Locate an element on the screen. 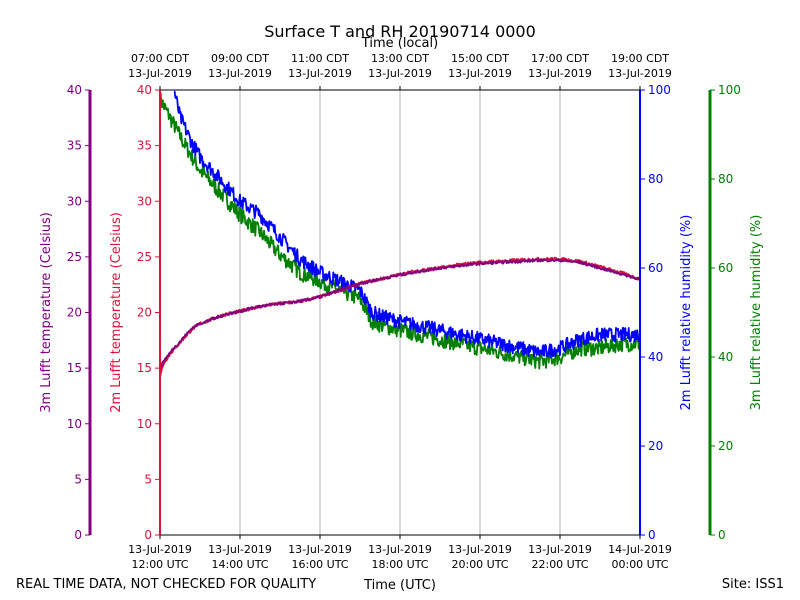  y-axis-label-rh3m: 3m Lufft relative humidity (%) is located at coordinates (756, 313).